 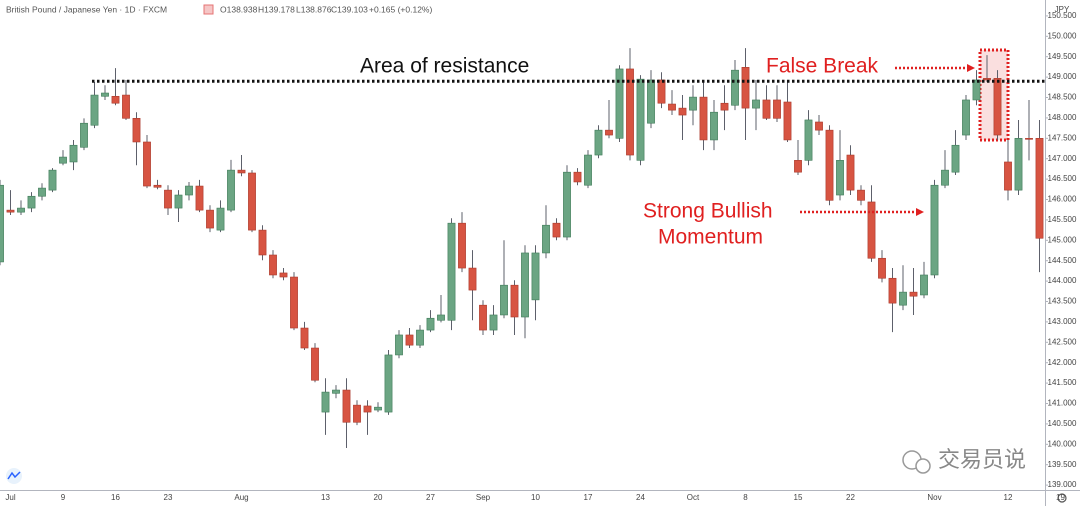 I want to click on wechat-icon, so click(x=916, y=462).